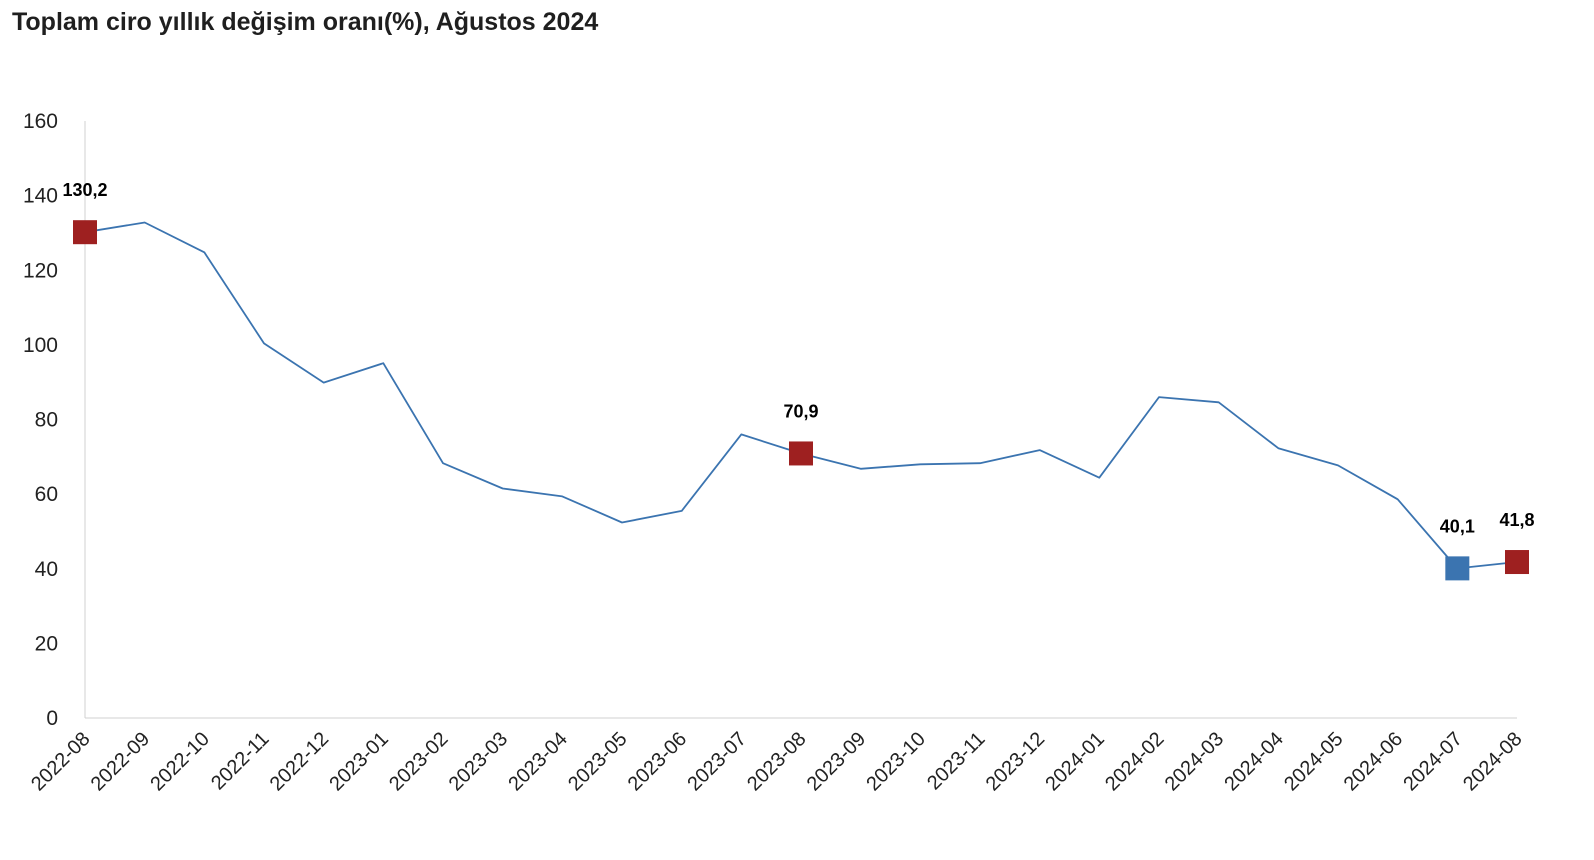  I want to click on x-tick-label: 2024-02, so click(1134, 761).